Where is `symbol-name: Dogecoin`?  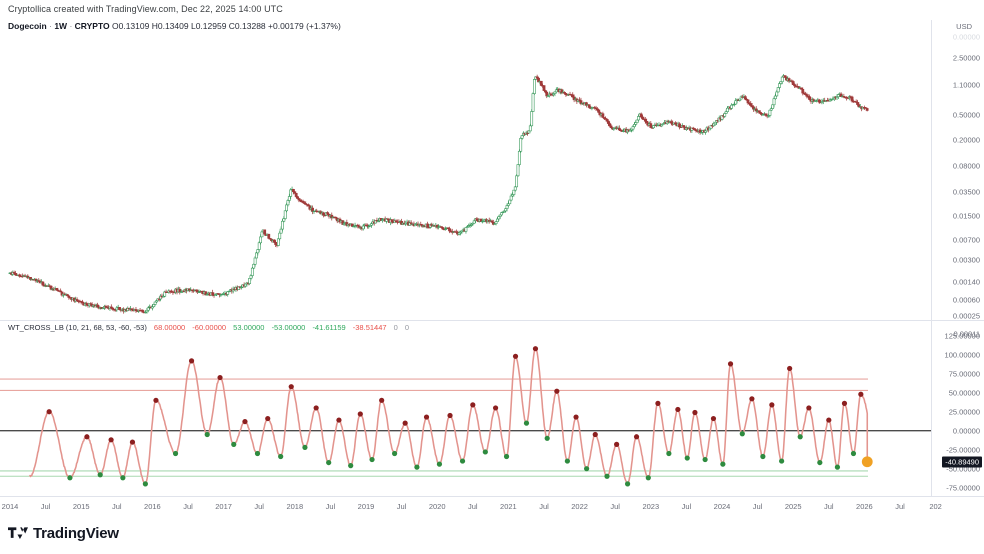
symbol-name: Dogecoin is located at coordinates (27, 26).